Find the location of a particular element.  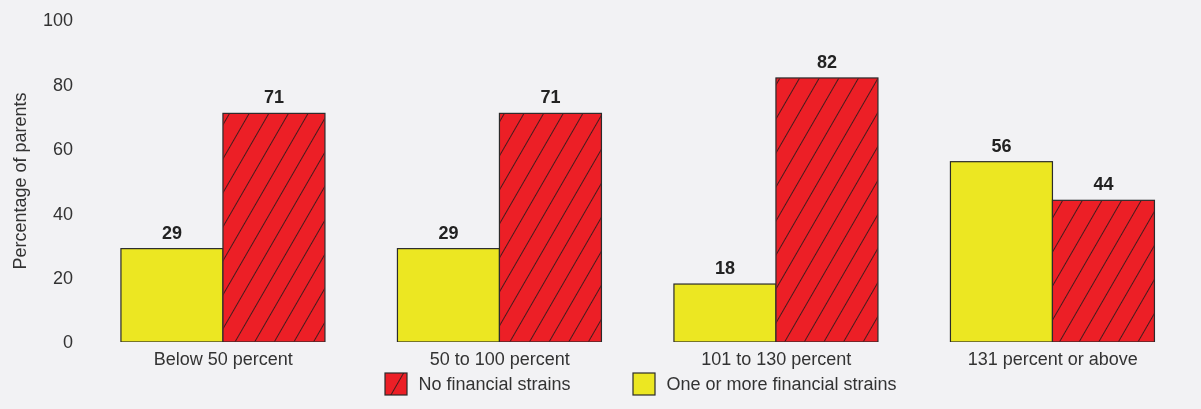

data-label: 44 is located at coordinates (1103, 184).